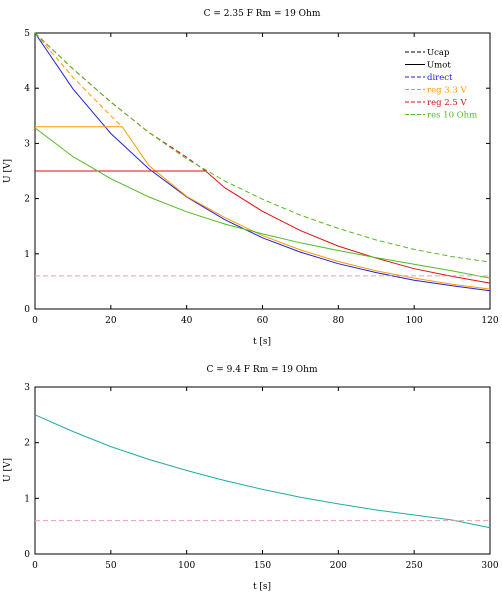 The image size is (502, 599). I want to click on x-tick-label: 60, so click(263, 321).